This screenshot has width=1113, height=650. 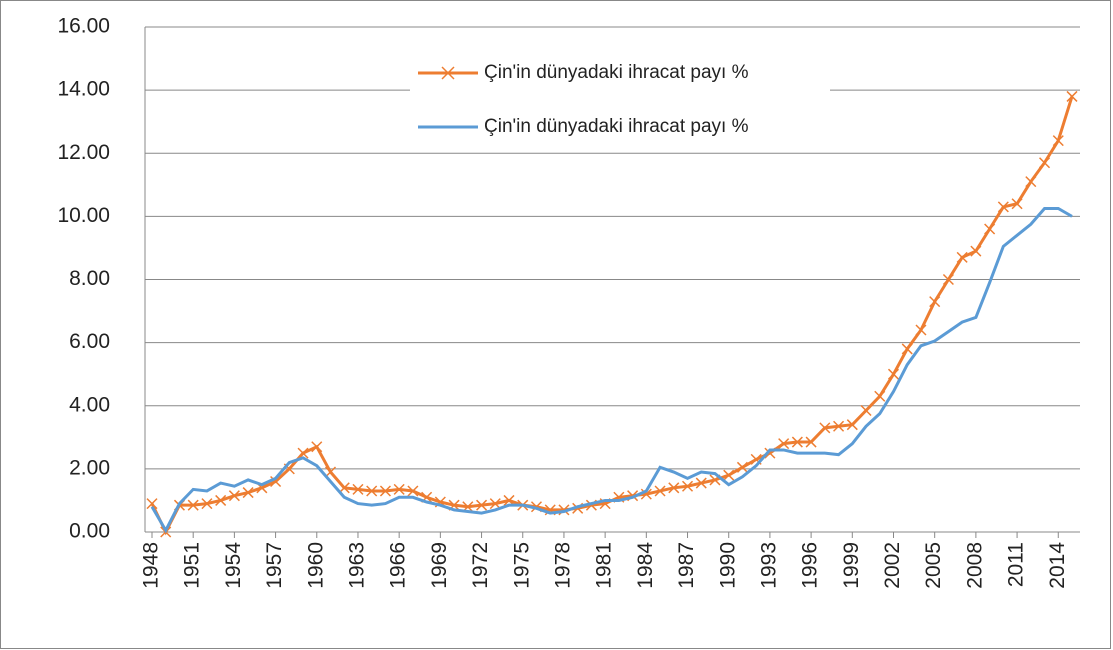 I want to click on x-tick-label: 1993, so click(x=768, y=565).